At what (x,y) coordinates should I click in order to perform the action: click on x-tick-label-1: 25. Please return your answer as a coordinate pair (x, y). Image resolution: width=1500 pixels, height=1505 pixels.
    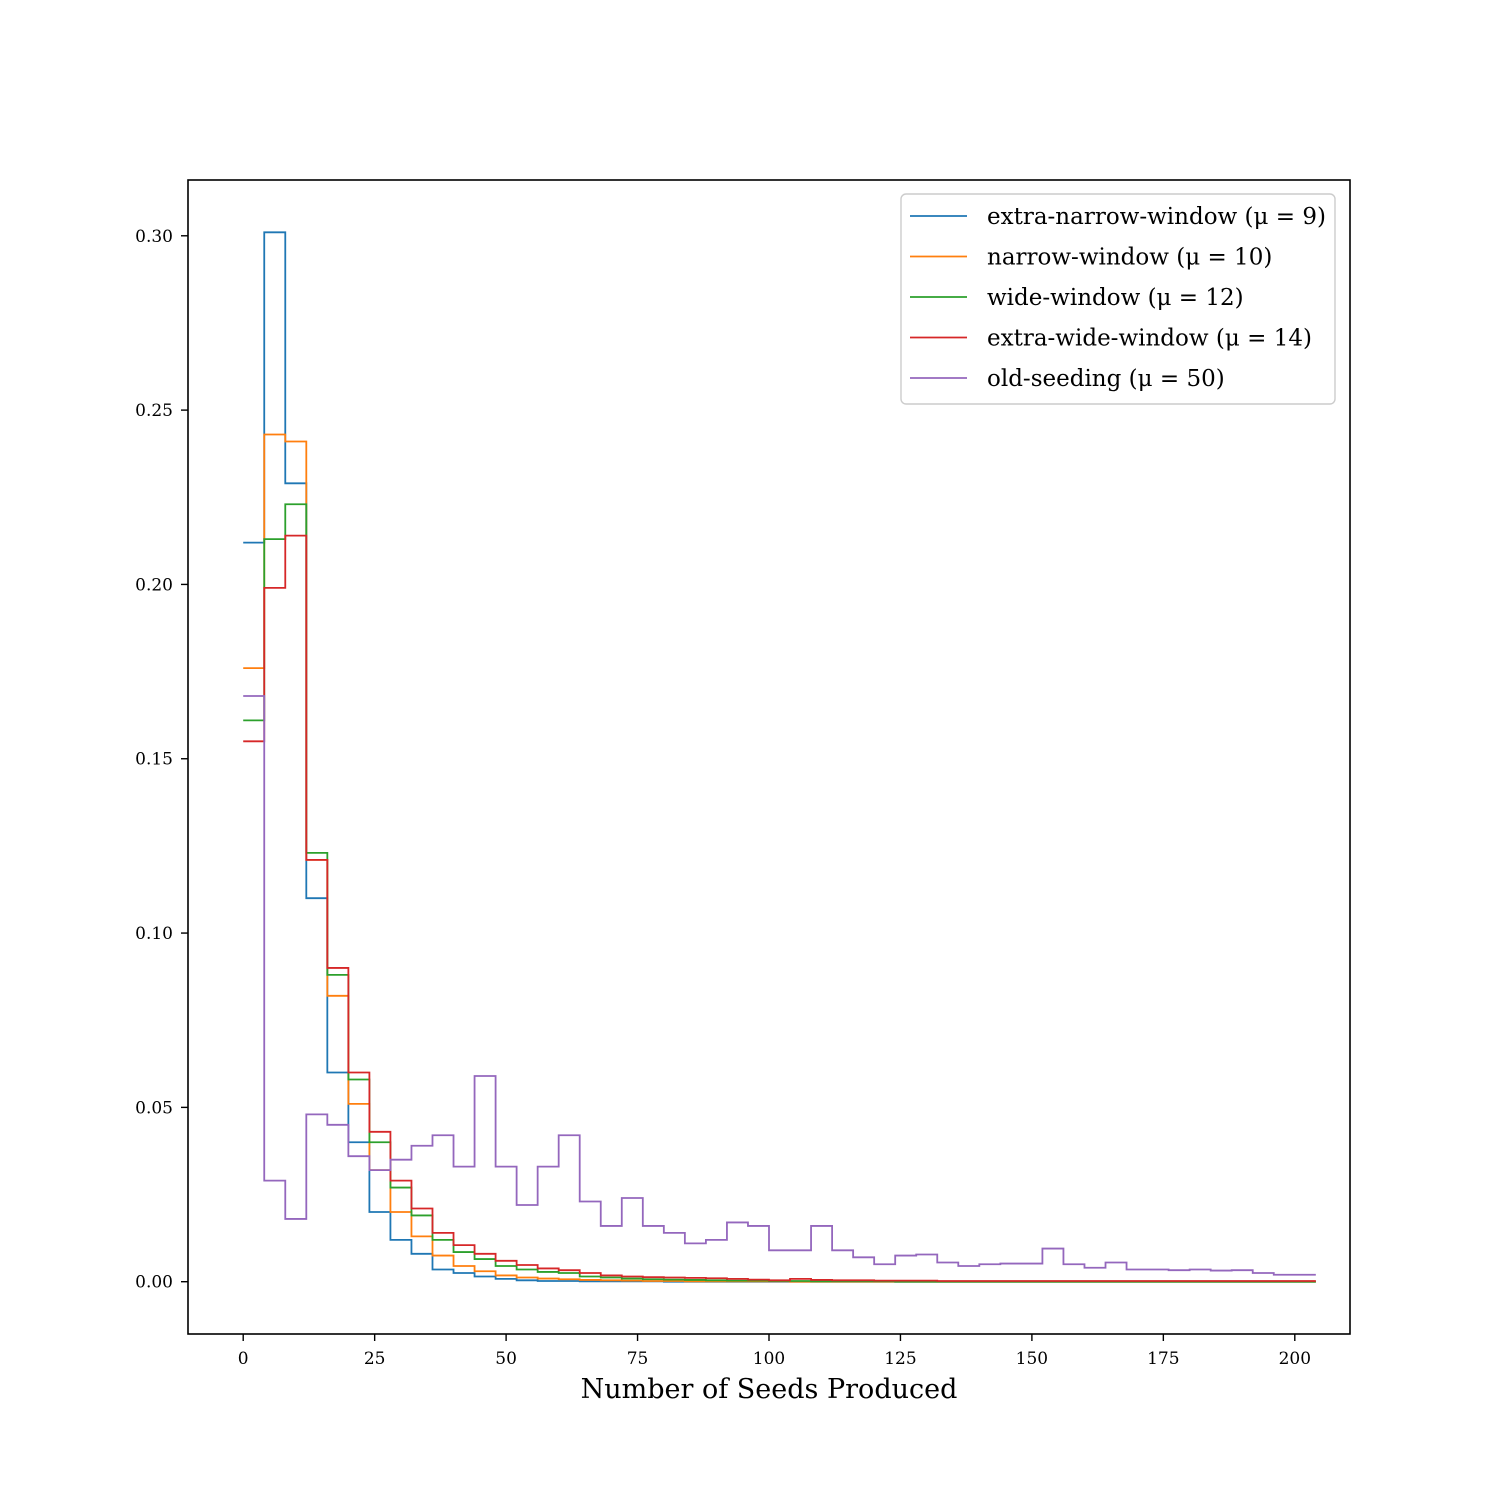
    Looking at the image, I should click on (375, 1359).